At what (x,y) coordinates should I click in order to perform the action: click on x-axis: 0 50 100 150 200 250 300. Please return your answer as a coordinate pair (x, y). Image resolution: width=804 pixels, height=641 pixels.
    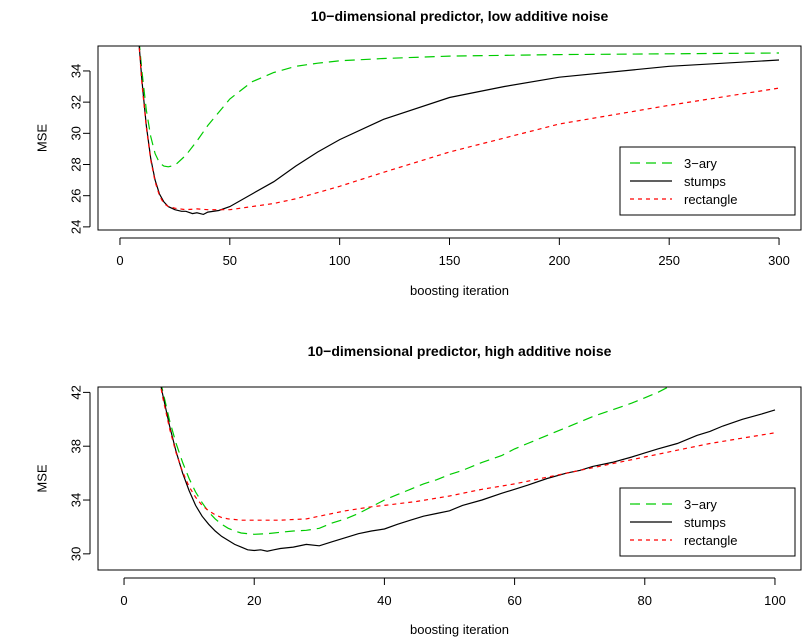
    Looking at the image, I should click on (453, 252).